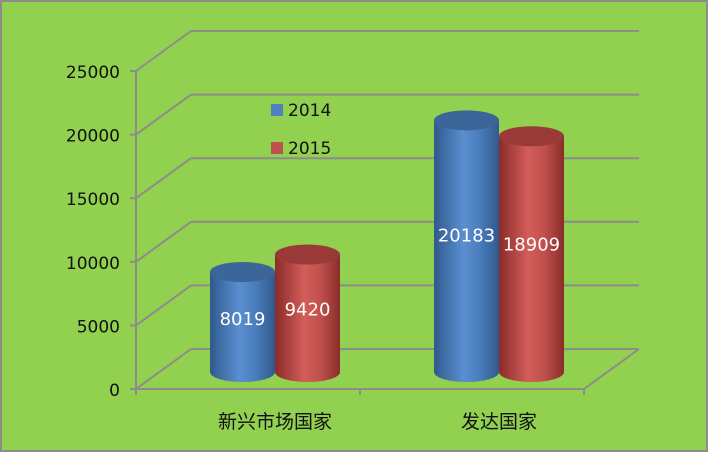  I want to click on y-tick-label: 15000, so click(93, 200).